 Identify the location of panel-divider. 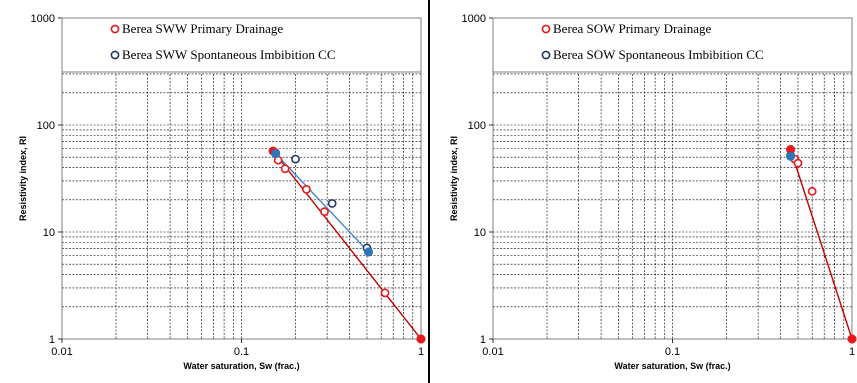
(429, 191).